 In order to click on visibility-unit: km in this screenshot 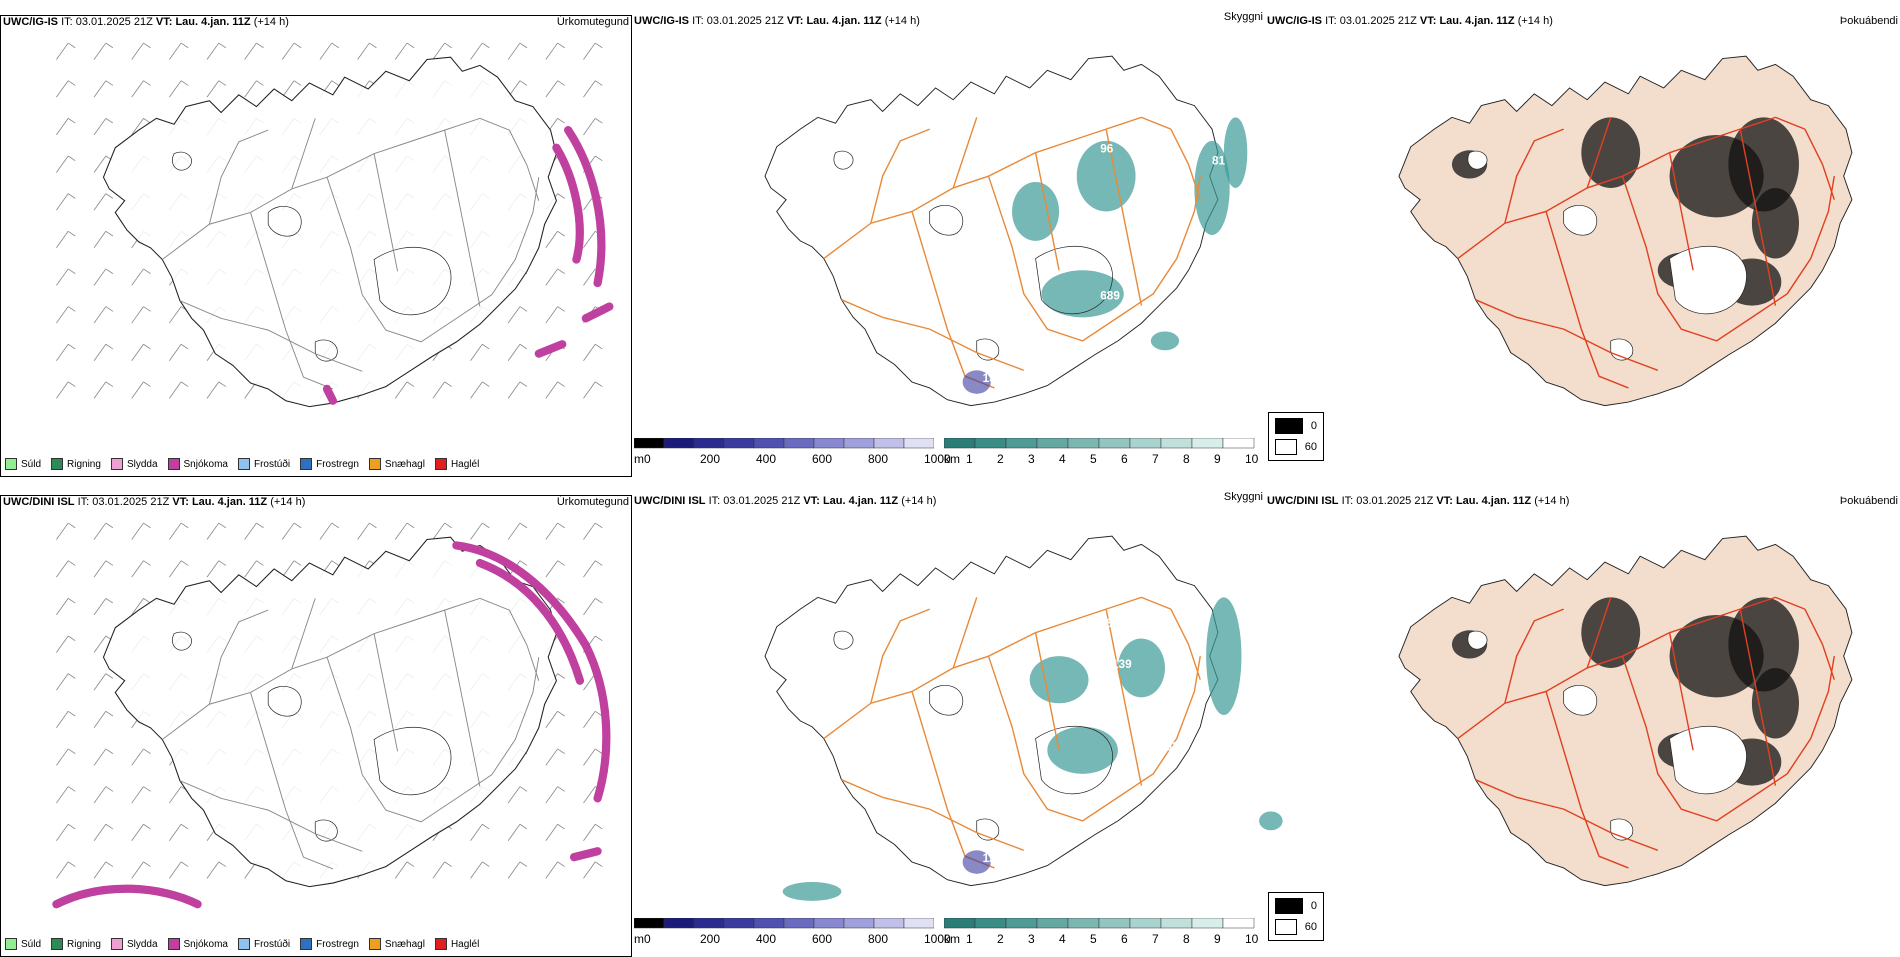, I will do `click(952, 939)`.